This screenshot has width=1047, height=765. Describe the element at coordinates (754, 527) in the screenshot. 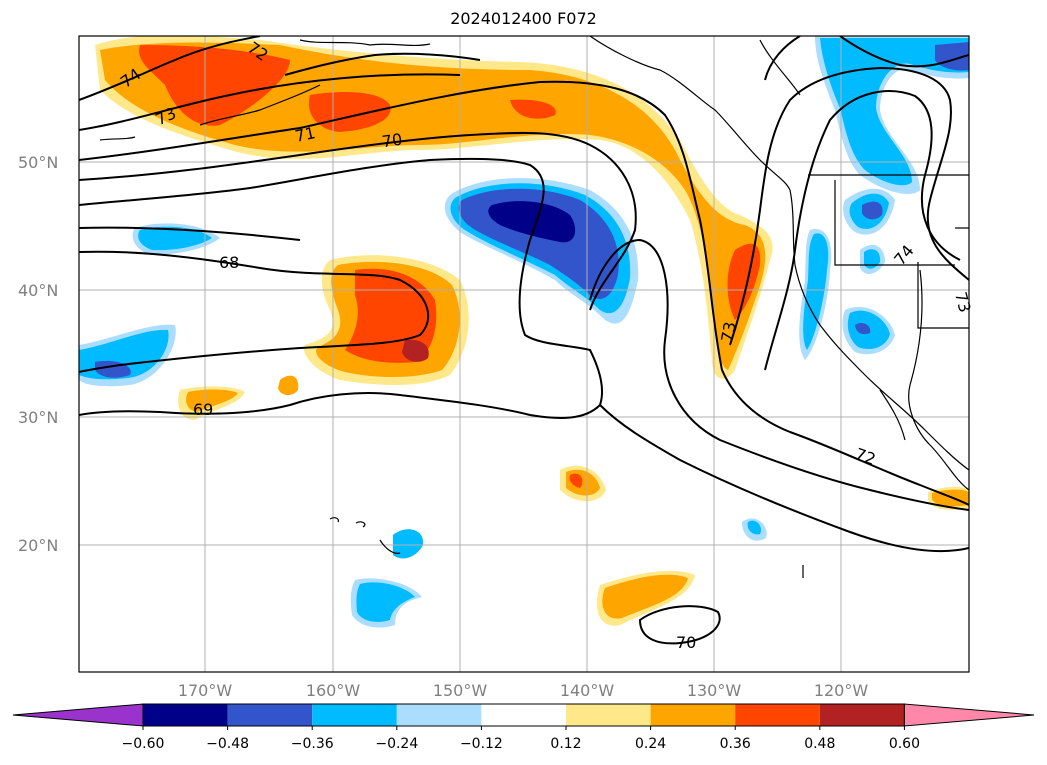

I see `negative-small-se-mid` at that location.